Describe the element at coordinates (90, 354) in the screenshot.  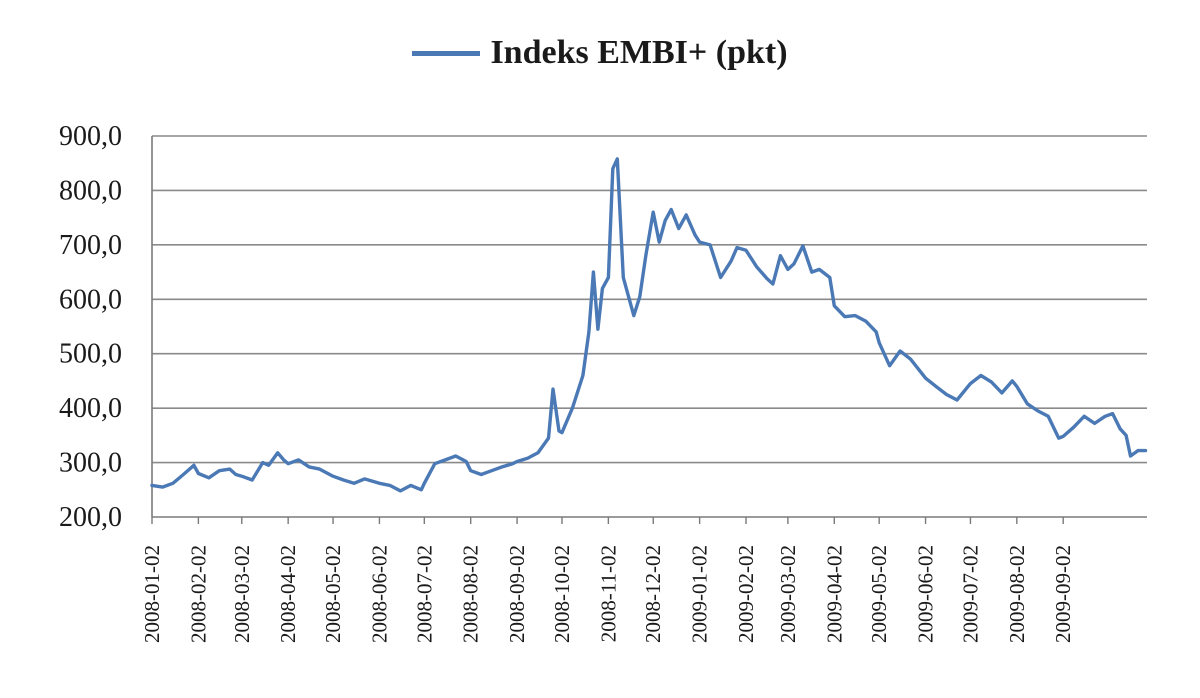
I see `y-tick-label: 500,0` at that location.